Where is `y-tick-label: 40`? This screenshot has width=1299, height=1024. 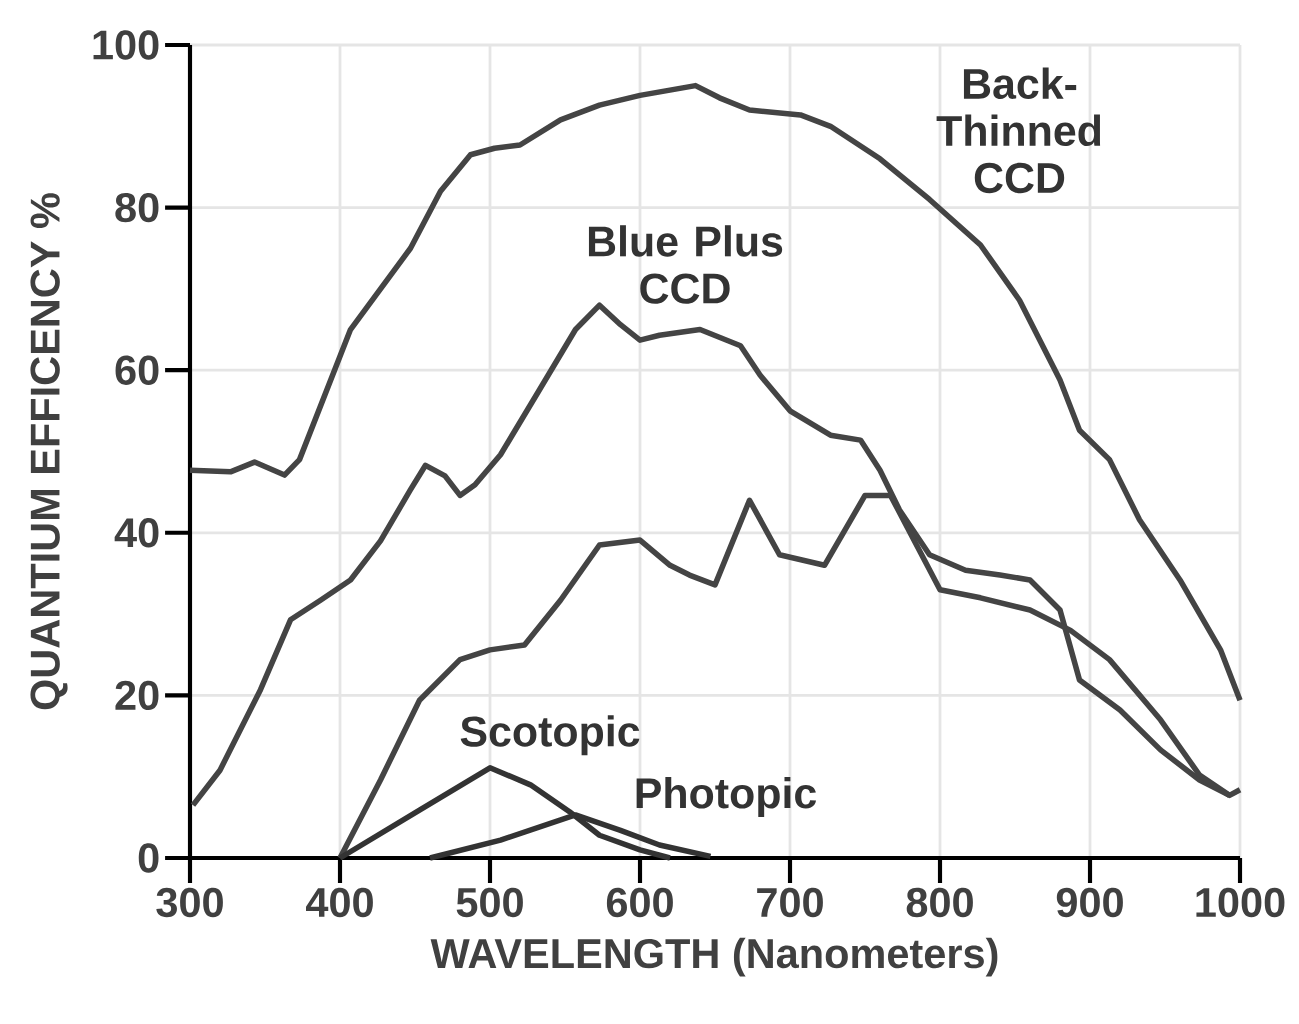 y-tick-label: 40 is located at coordinates (136, 533).